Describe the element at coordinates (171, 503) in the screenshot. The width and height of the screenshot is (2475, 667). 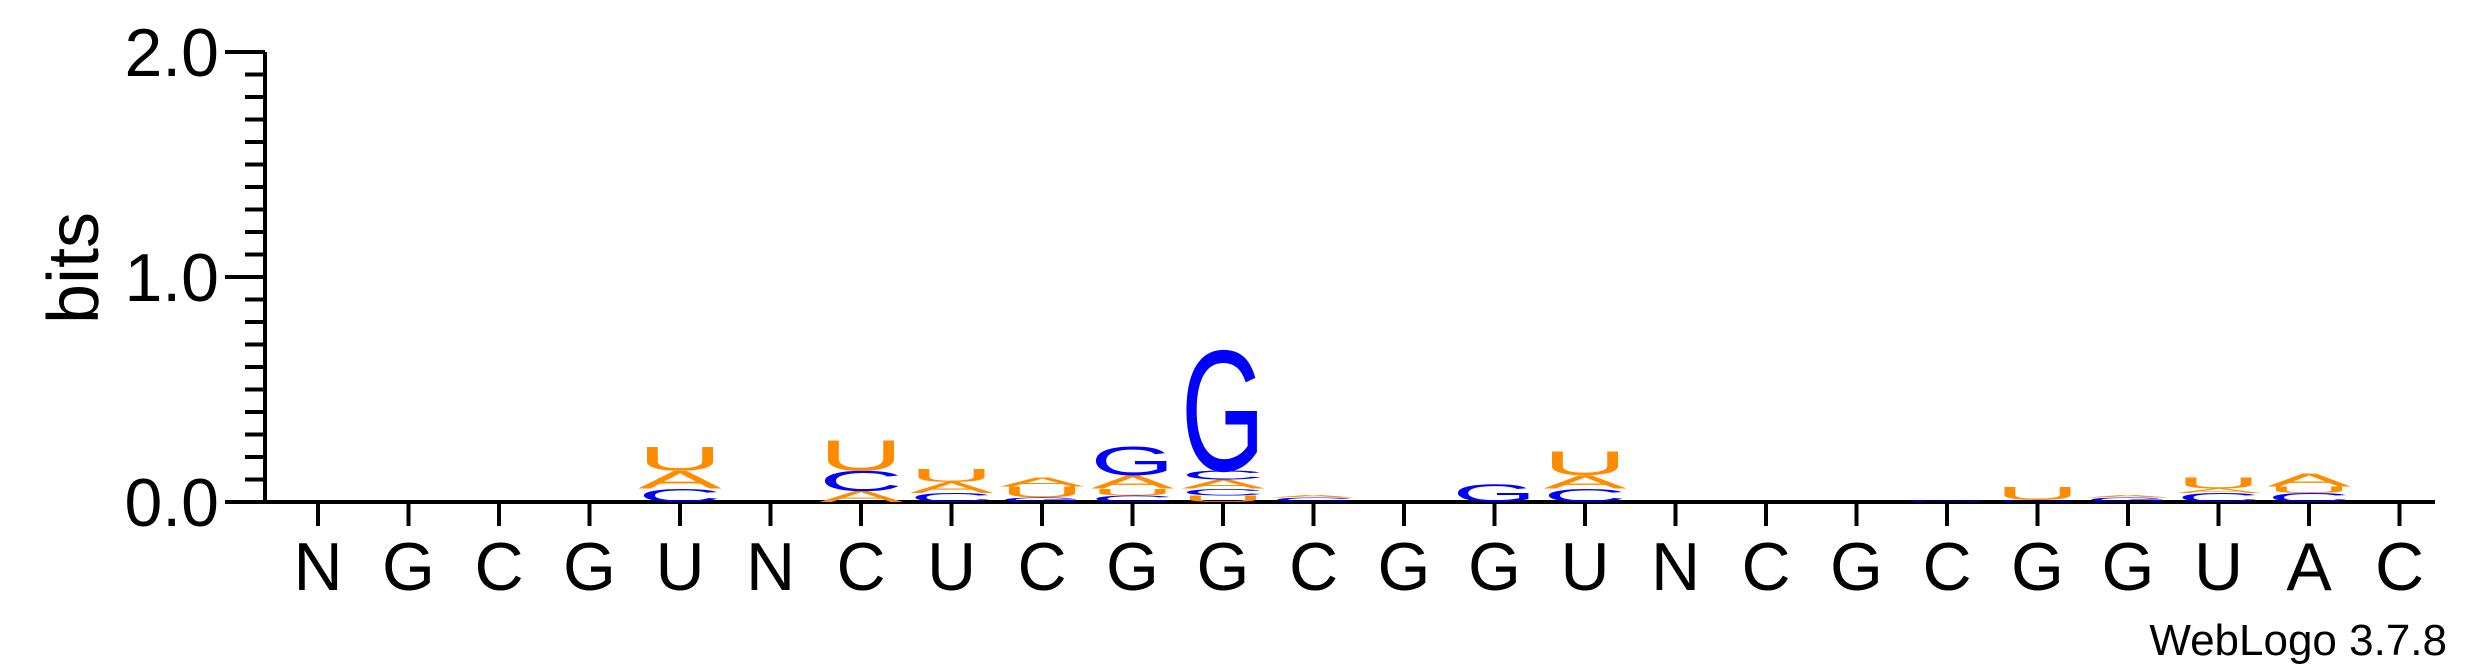
I see `y-tick-label: 0.0` at that location.